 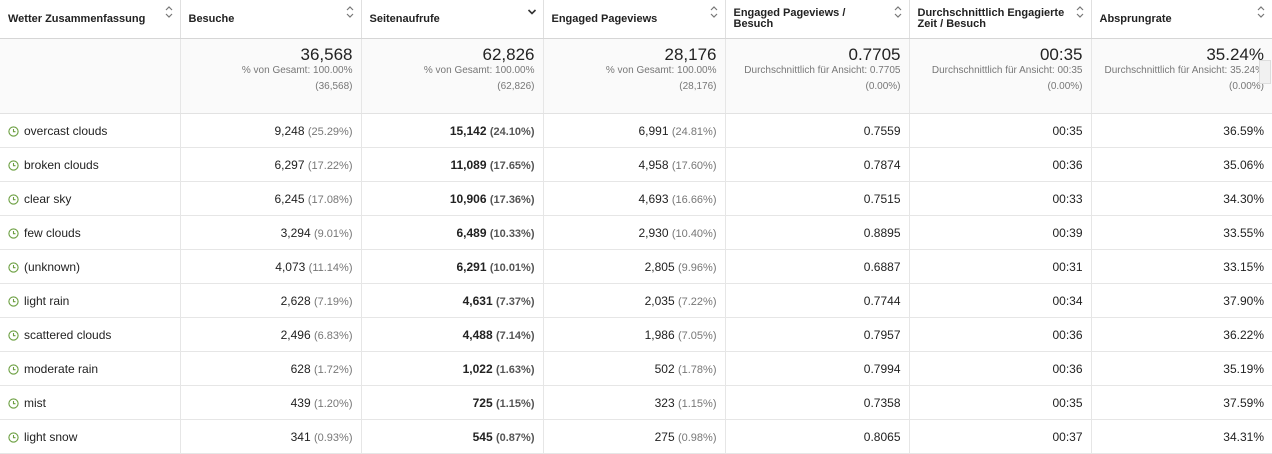 I want to click on dimension-label: few clouds, so click(x=52, y=232).